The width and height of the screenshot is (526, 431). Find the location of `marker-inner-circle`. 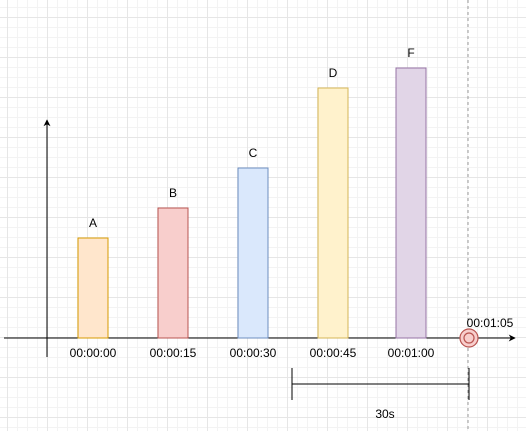

marker-inner-circle is located at coordinates (469, 338).